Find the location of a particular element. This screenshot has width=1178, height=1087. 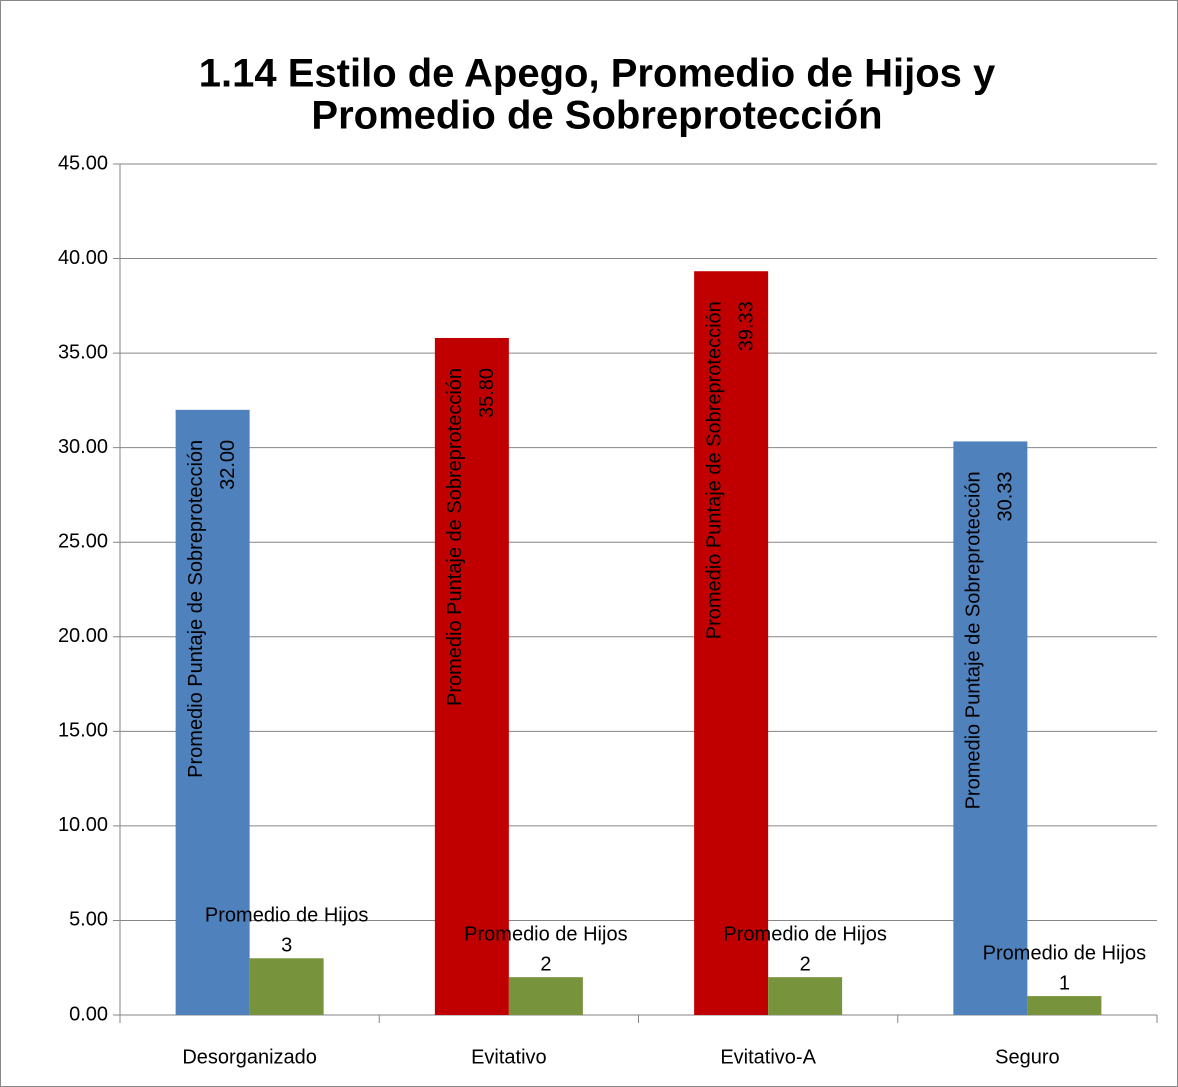

y-tick-label: 35.00 is located at coordinates (83, 352).